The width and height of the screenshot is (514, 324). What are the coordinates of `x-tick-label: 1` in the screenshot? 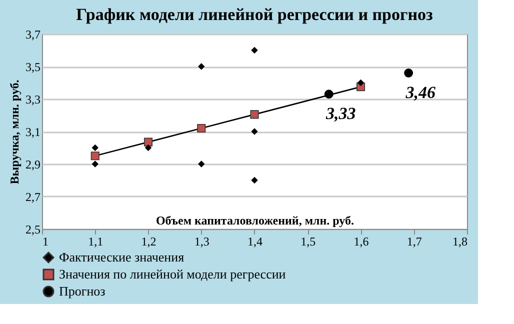 It's located at (45, 241).